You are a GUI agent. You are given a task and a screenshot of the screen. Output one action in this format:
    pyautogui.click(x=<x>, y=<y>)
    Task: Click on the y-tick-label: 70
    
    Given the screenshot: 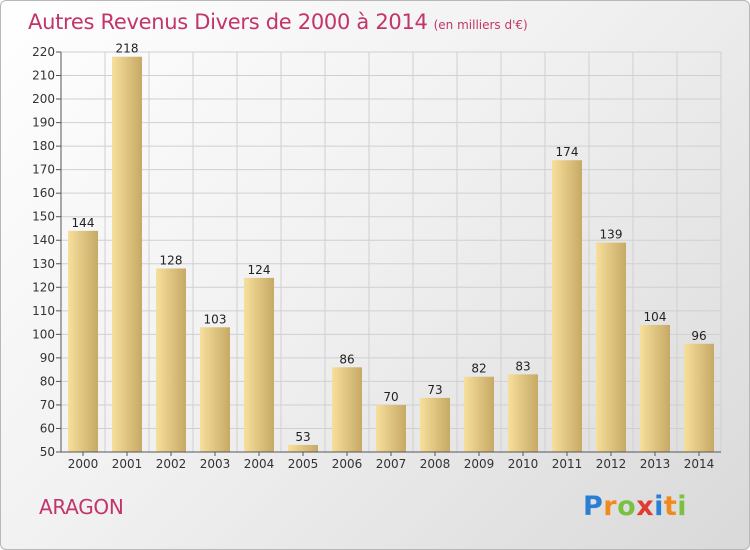 What is the action you would take?
    pyautogui.click(x=47, y=405)
    